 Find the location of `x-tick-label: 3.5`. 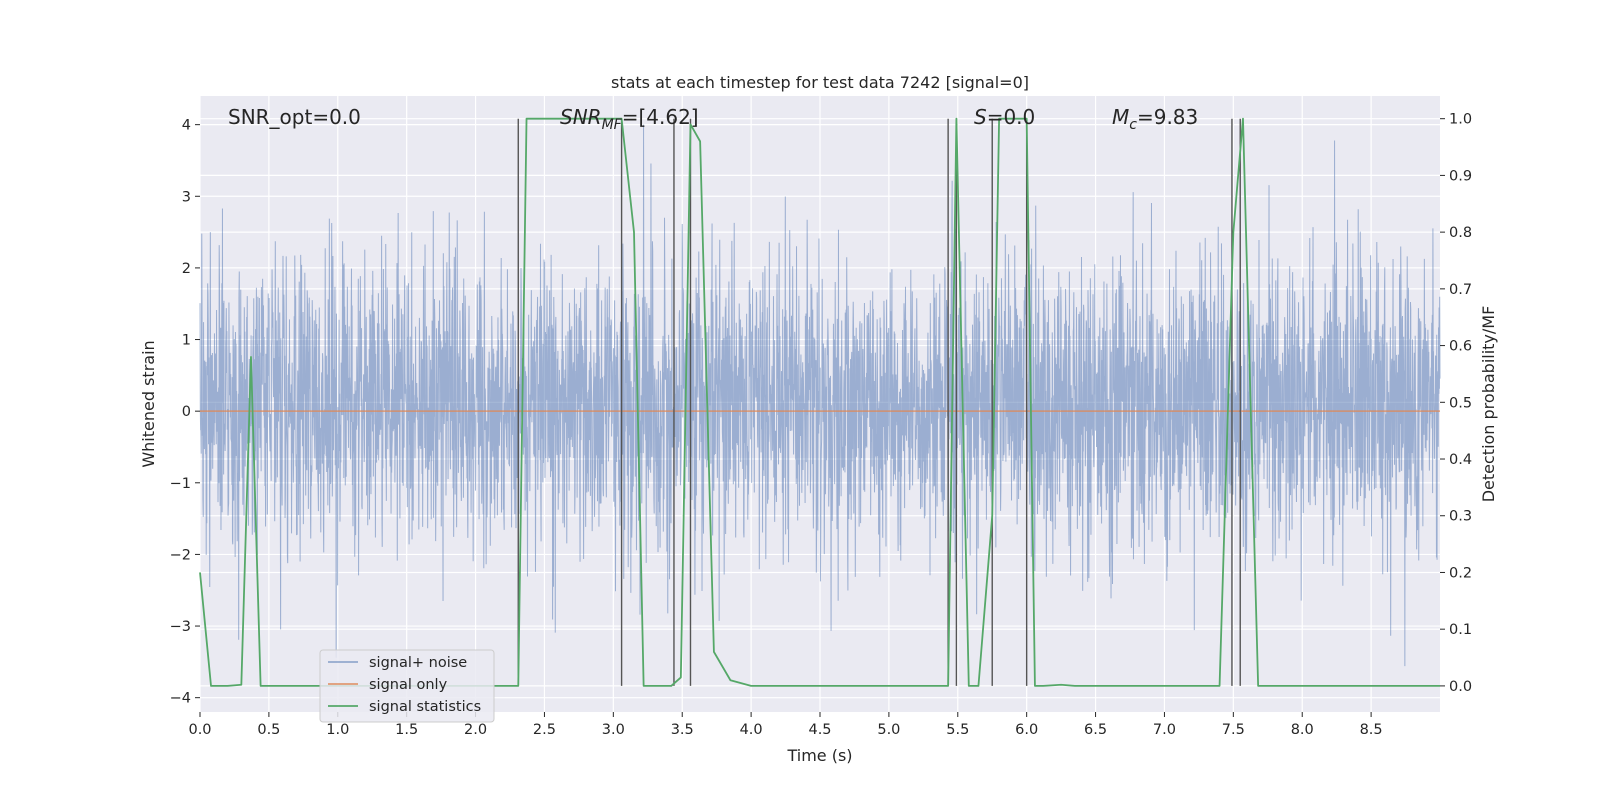

x-tick-label: 3.5 is located at coordinates (682, 730).